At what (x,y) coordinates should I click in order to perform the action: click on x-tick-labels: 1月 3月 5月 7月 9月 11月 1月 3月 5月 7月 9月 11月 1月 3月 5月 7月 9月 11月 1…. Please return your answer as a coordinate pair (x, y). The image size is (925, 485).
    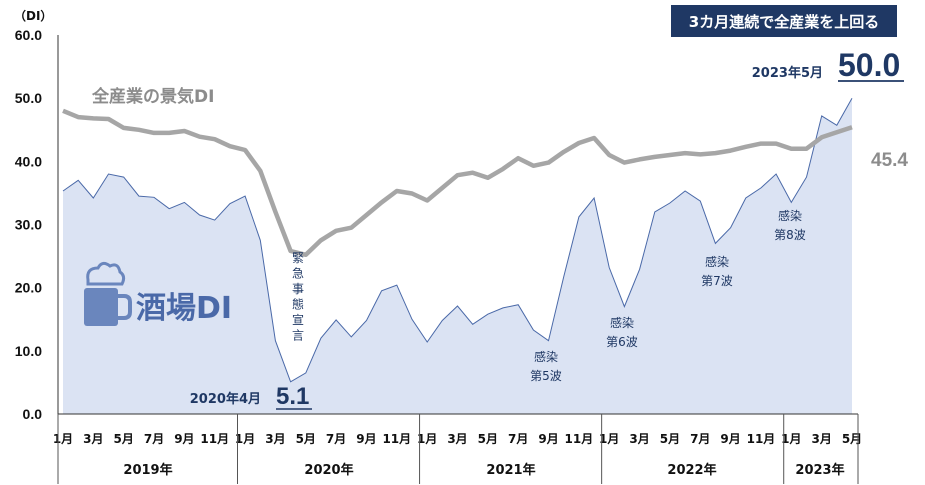
    Looking at the image, I should click on (457, 439).